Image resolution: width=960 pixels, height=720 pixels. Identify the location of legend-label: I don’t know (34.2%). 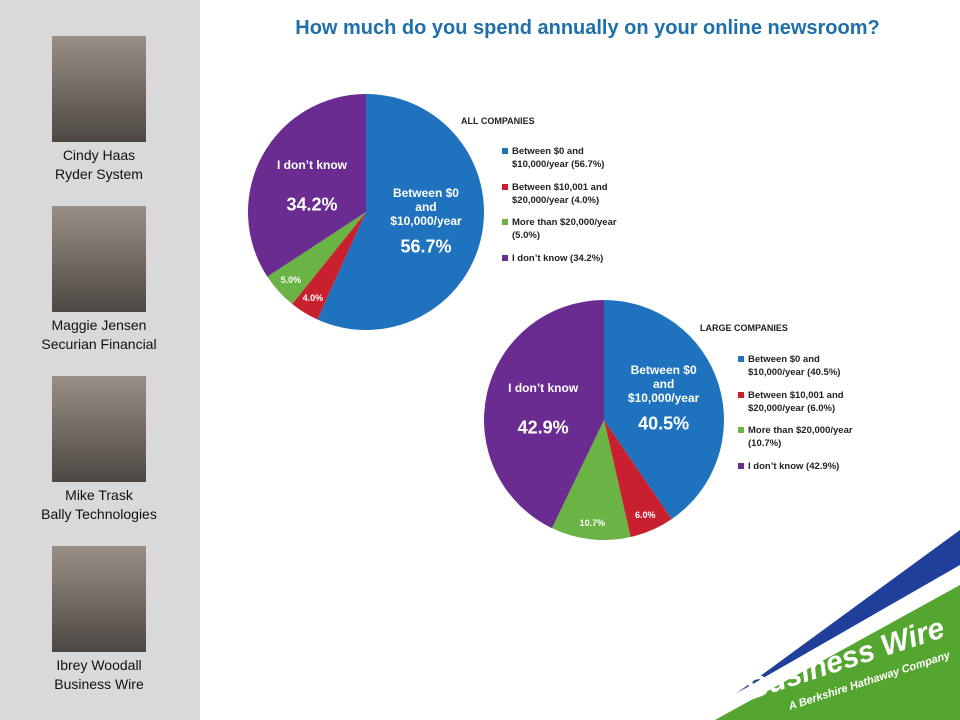
(558, 258).